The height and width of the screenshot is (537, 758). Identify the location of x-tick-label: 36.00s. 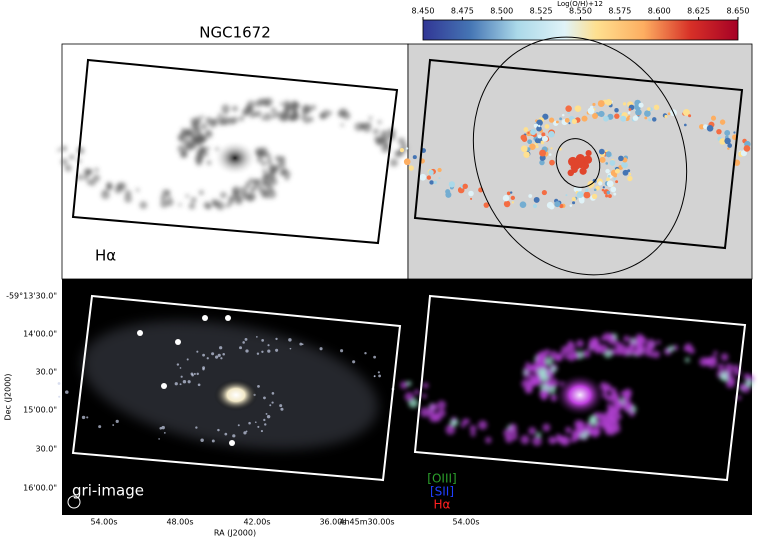
(332, 522).